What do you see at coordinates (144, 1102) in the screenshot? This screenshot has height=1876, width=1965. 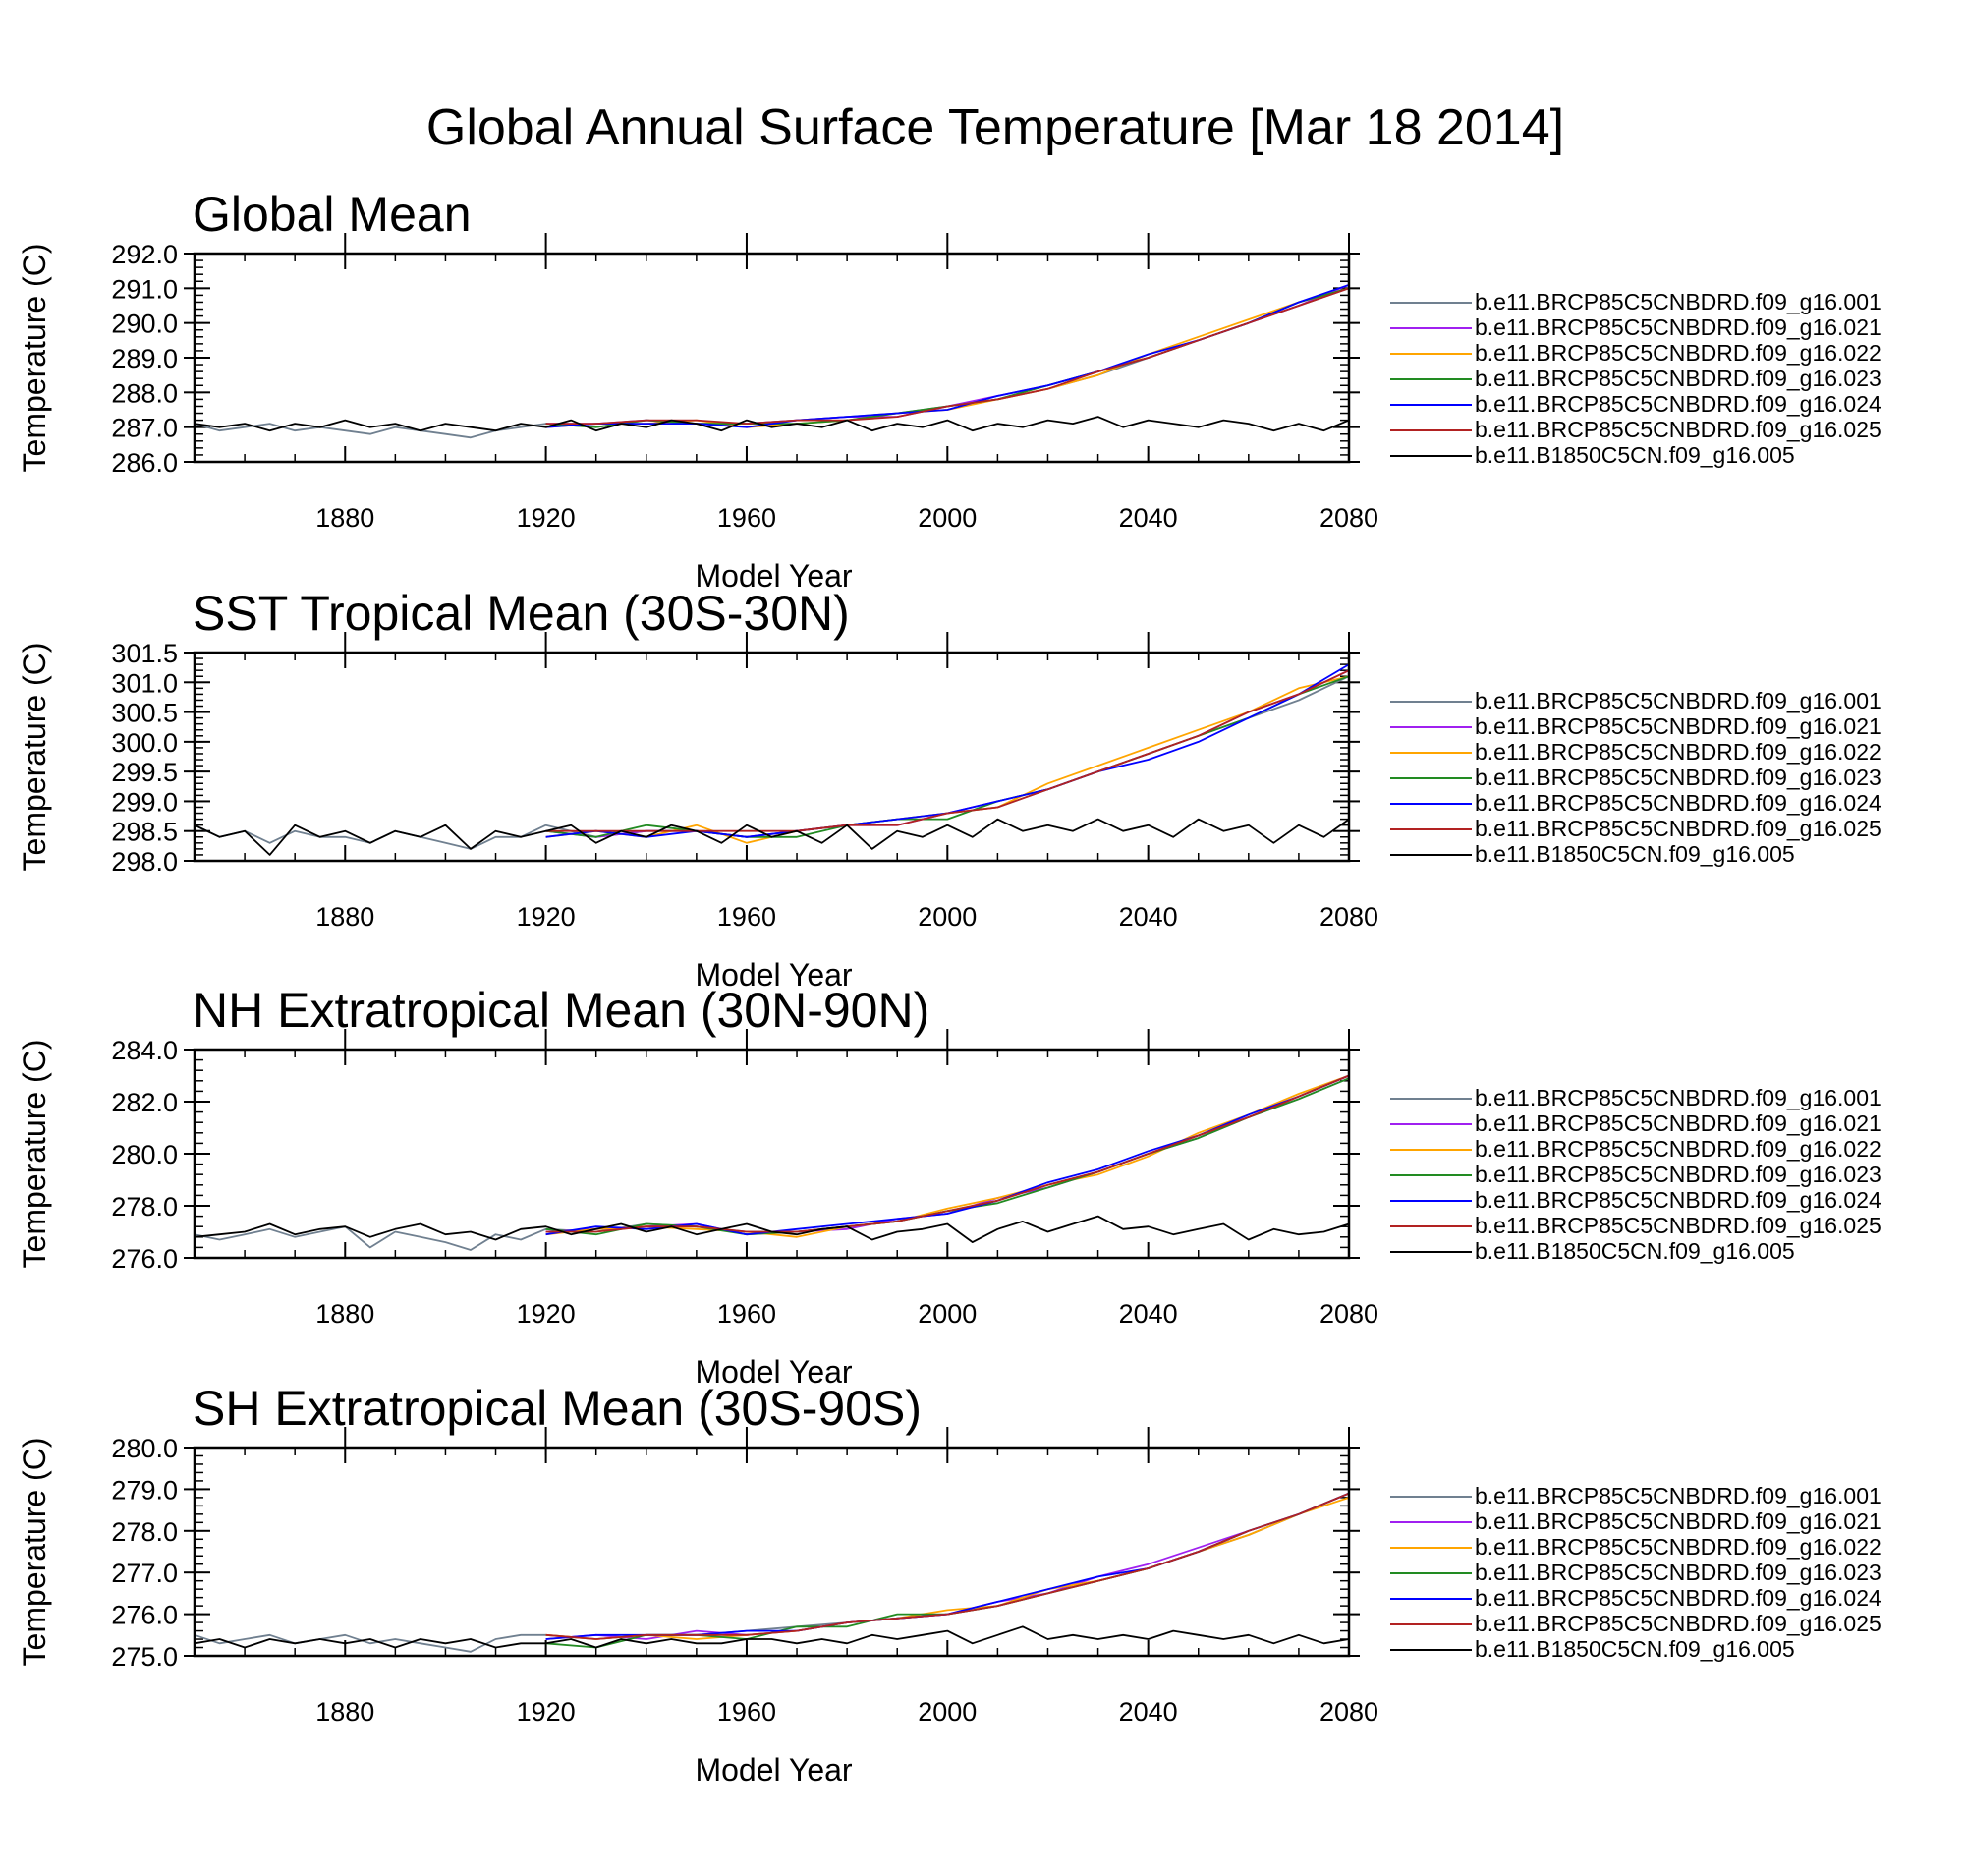 I see `y-tick-label: 282.0` at bounding box center [144, 1102].